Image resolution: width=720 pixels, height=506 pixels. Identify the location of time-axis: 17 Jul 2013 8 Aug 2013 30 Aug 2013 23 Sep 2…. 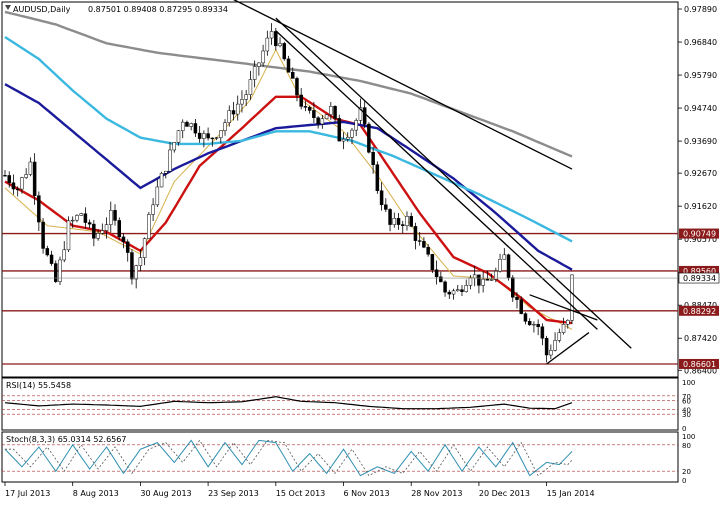
(299, 490).